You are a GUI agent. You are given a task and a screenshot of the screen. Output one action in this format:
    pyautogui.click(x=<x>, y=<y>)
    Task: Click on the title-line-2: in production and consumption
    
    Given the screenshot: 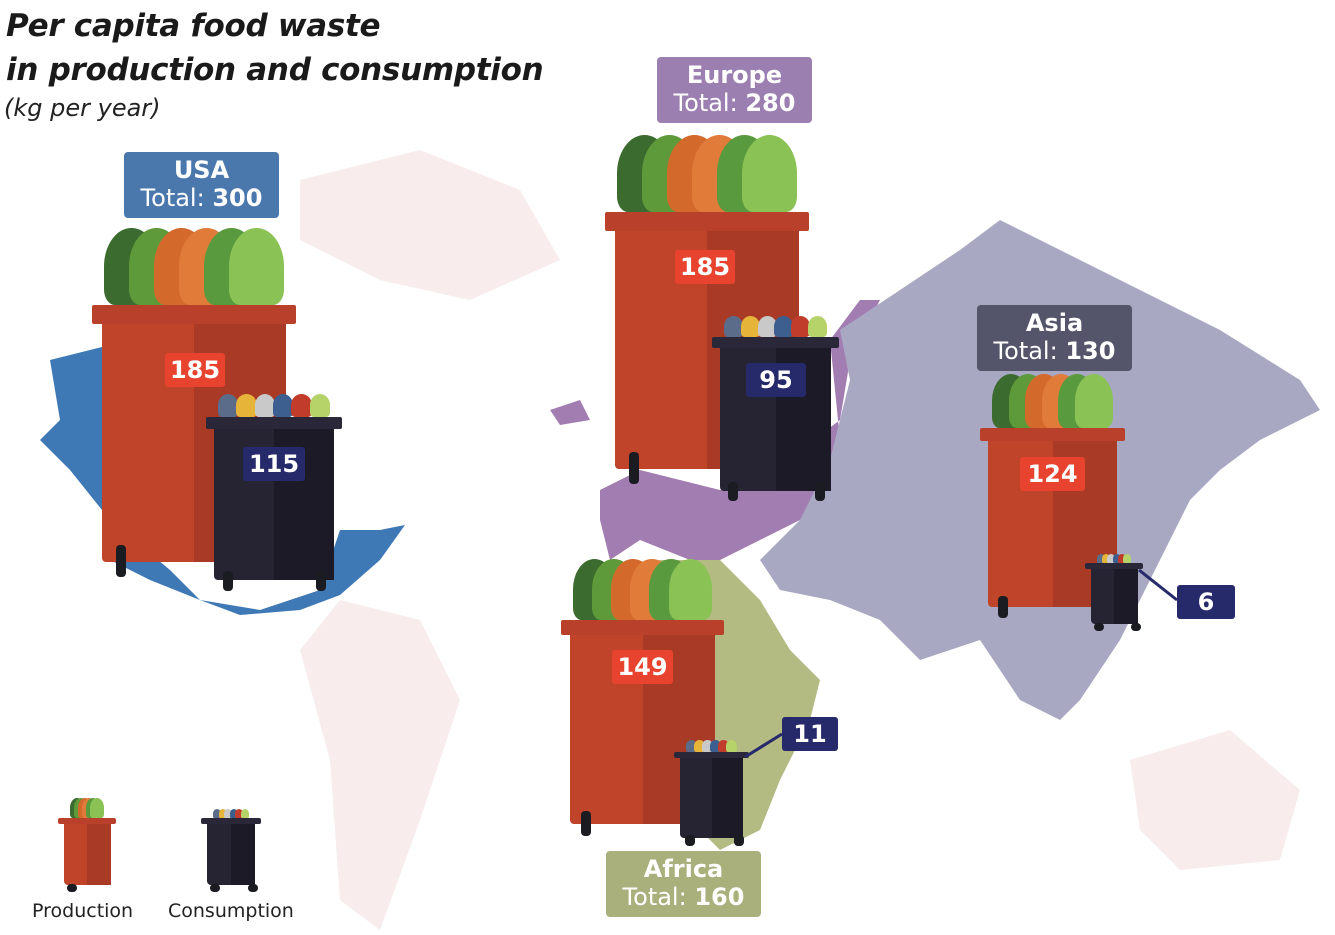 What is the action you would take?
    pyautogui.click(x=275, y=70)
    